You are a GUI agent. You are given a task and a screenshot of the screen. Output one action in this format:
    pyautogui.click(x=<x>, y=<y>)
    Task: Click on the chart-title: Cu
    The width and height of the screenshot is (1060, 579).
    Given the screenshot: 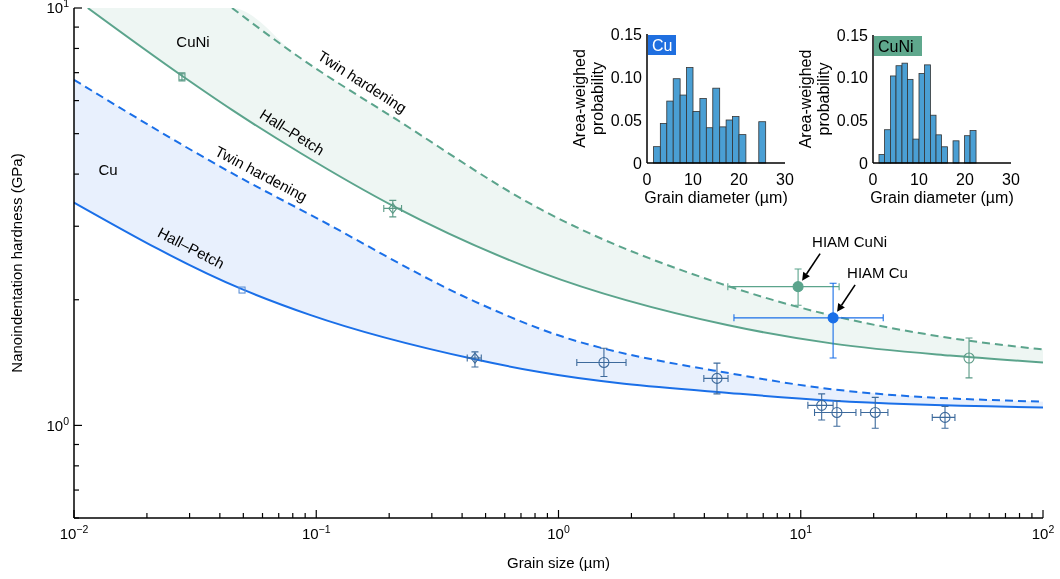 What is the action you would take?
    pyautogui.click(x=662, y=45)
    